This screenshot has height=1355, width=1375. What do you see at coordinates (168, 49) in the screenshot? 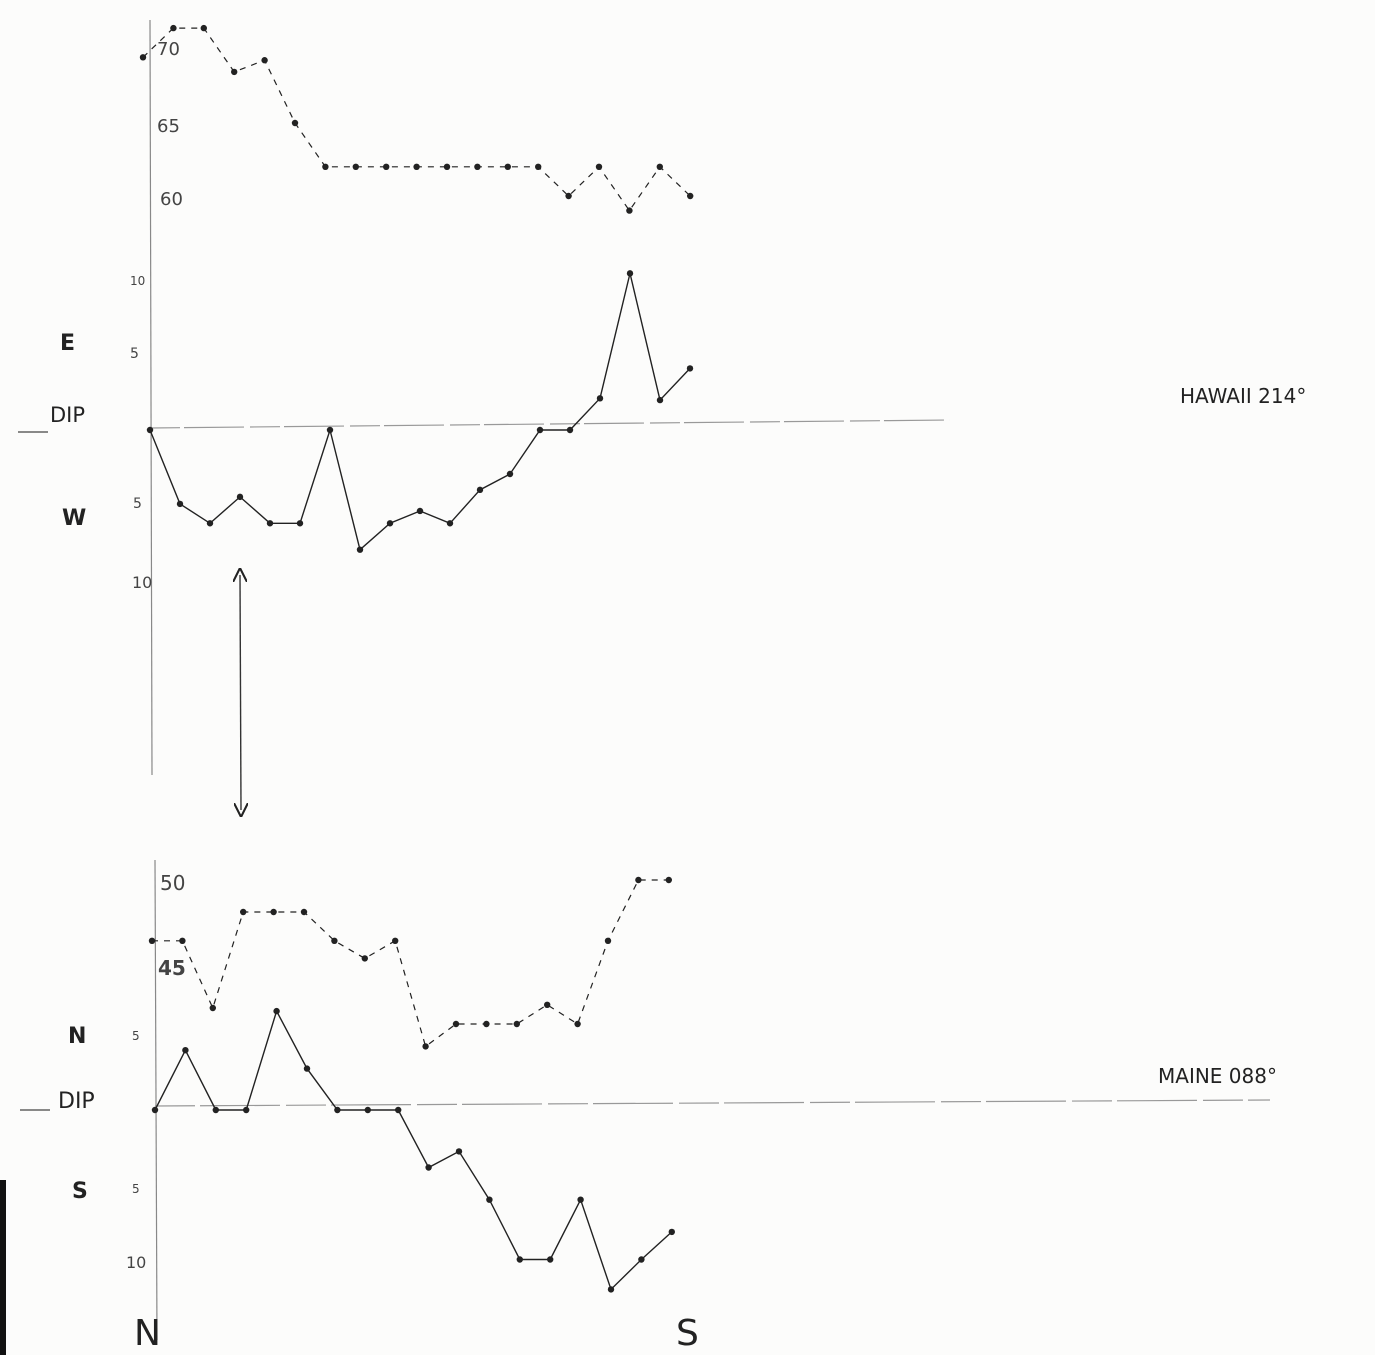
I see `tick-label-70: 70` at bounding box center [168, 49].